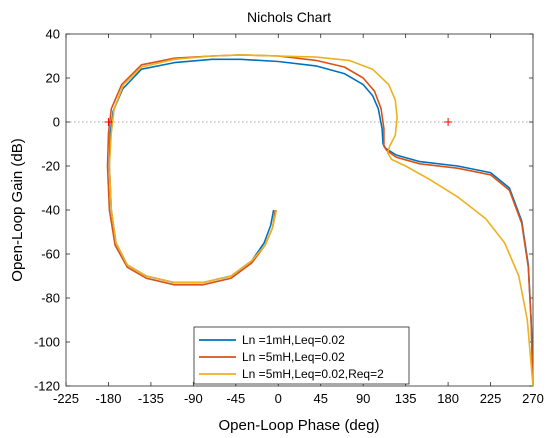 This screenshot has width=550, height=438. I want to click on y-axis-label: Open-Loop Gain (dB), so click(17, 209).